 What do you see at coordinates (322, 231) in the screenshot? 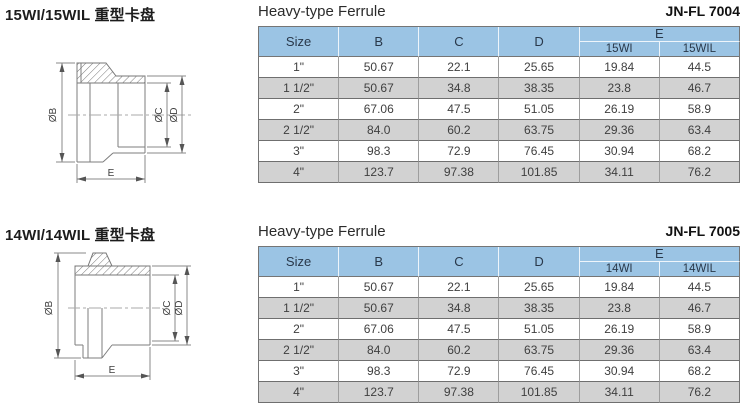
I see `table-title: Heavy-type Ferrule` at bounding box center [322, 231].